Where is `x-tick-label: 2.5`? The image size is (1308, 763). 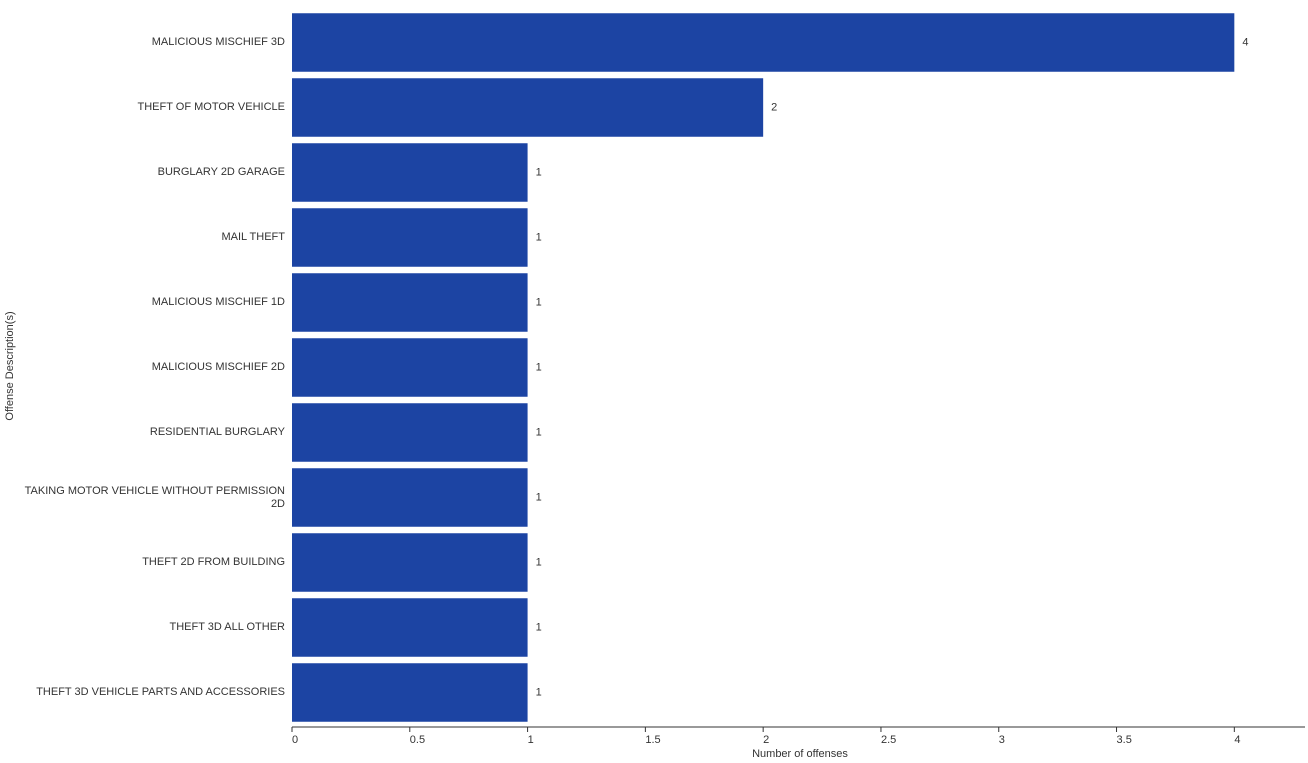 x-tick-label: 2.5 is located at coordinates (888, 740).